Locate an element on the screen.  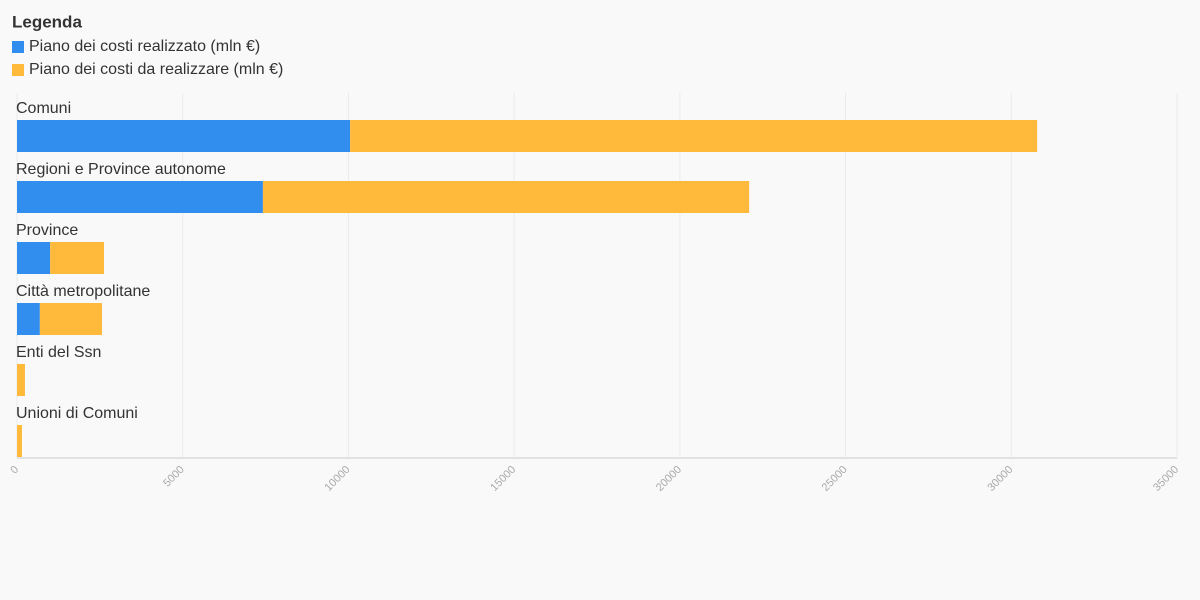
legend-title: Legenda is located at coordinates (47, 21).